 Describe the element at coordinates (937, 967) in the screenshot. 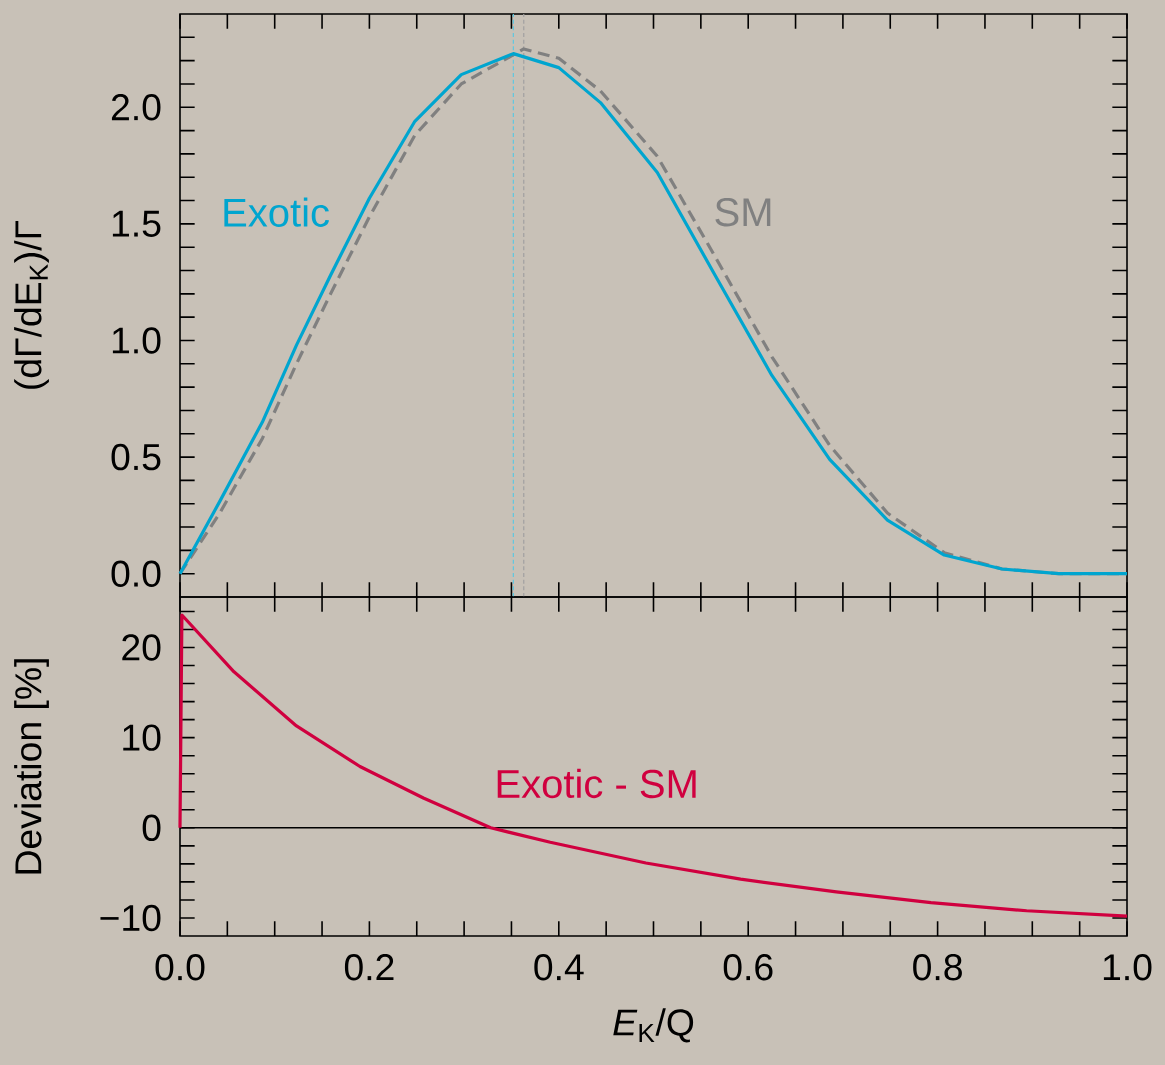

I see `x-tick-label: 0.8` at that location.